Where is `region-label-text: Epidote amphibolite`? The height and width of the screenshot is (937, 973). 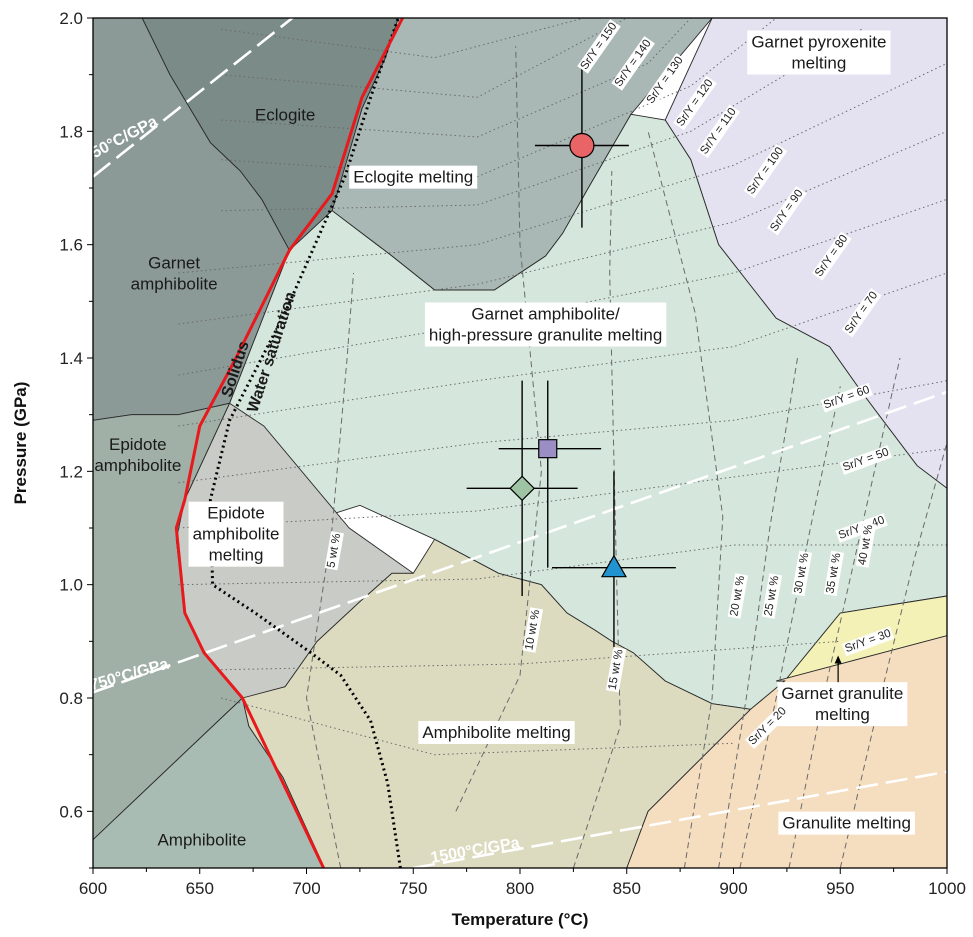 region-label-text: Epidote amphibolite is located at coordinates (137, 455).